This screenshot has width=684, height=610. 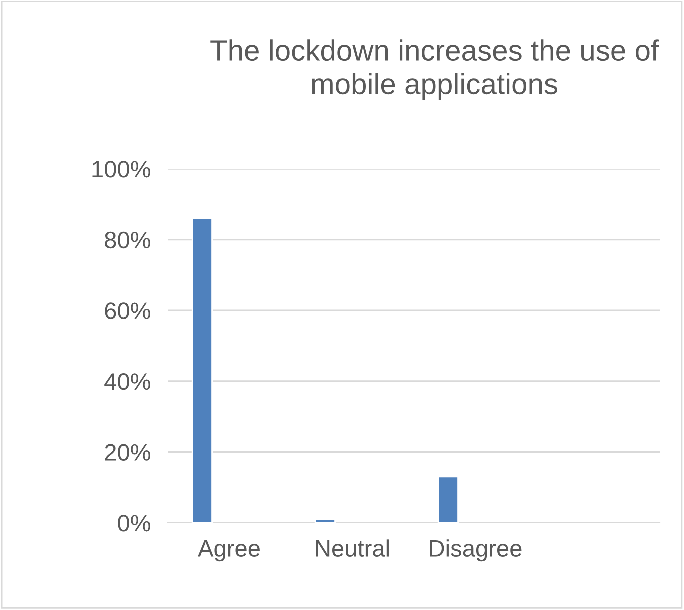 What do you see at coordinates (127, 311) in the screenshot?
I see `y-tick-label: 60%` at bounding box center [127, 311].